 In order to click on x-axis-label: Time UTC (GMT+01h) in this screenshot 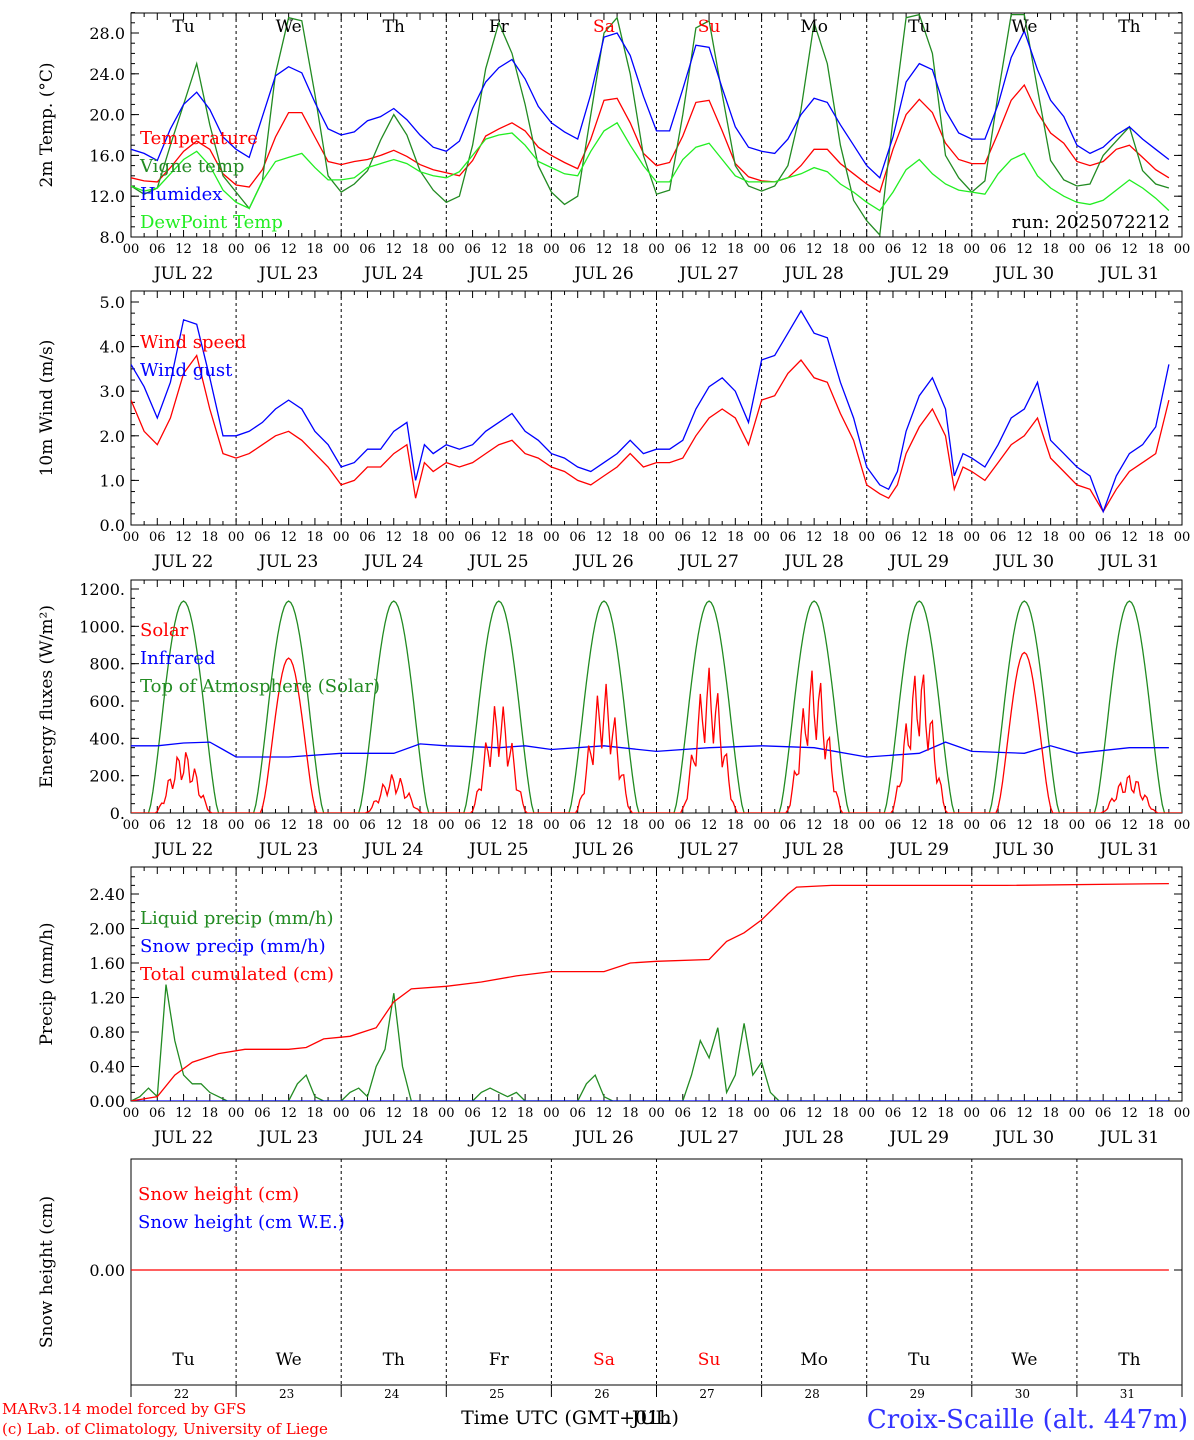, I will do `click(570, 1418)`.